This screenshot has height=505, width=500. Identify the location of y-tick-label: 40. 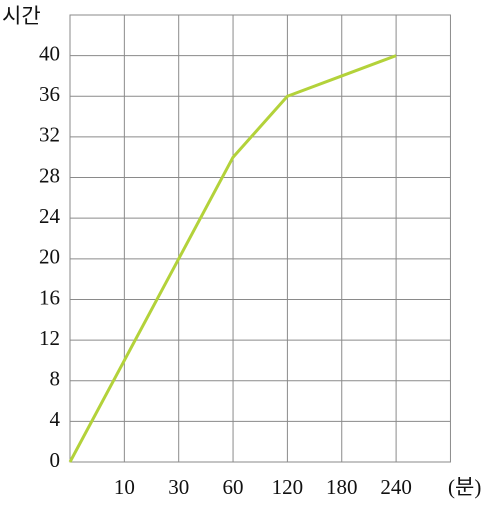
(49, 53).